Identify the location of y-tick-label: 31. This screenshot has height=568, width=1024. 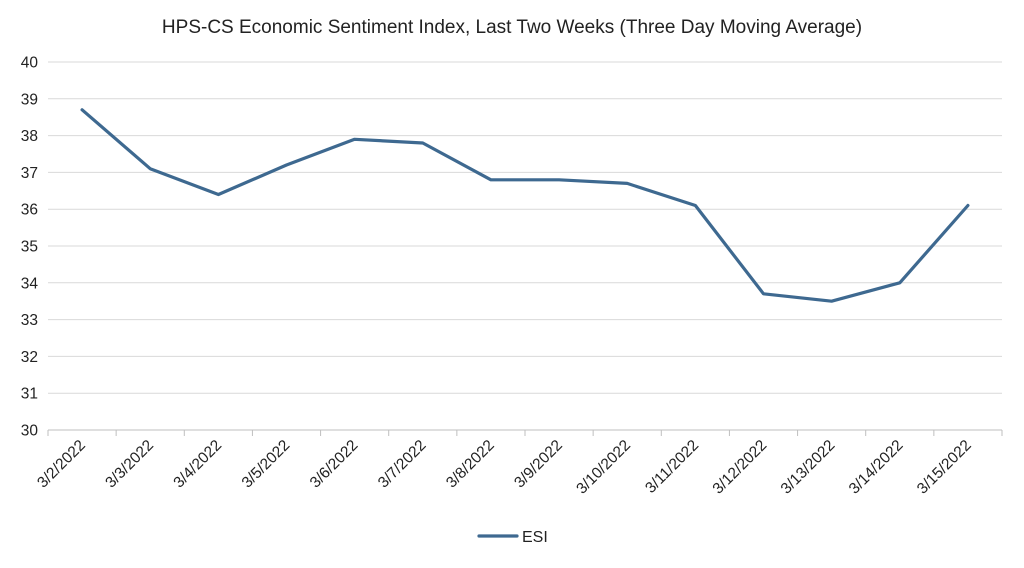
(29, 394).